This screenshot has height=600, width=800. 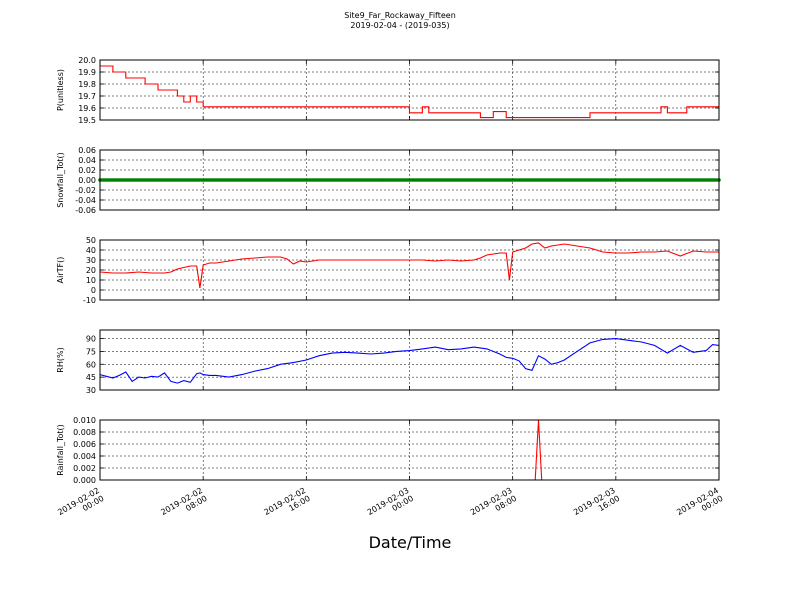 What do you see at coordinates (87, 170) in the screenshot?
I see `y-tick-label: 0.02` at bounding box center [87, 170].